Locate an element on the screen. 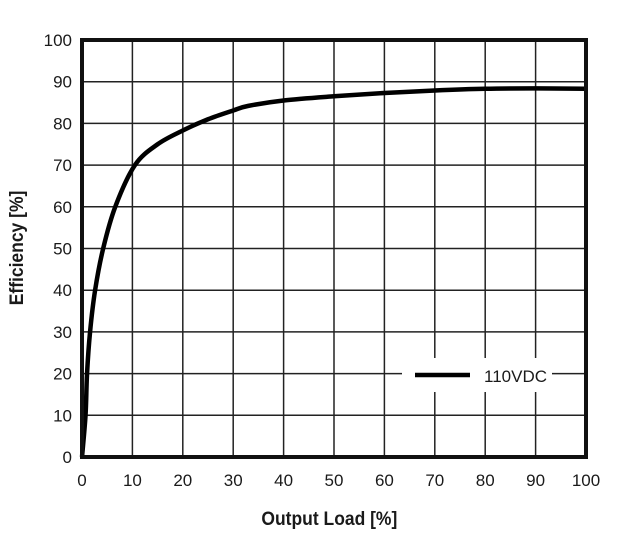 This screenshot has height=544, width=622. y-axis-label: Efficiency [%] is located at coordinates (16, 248).